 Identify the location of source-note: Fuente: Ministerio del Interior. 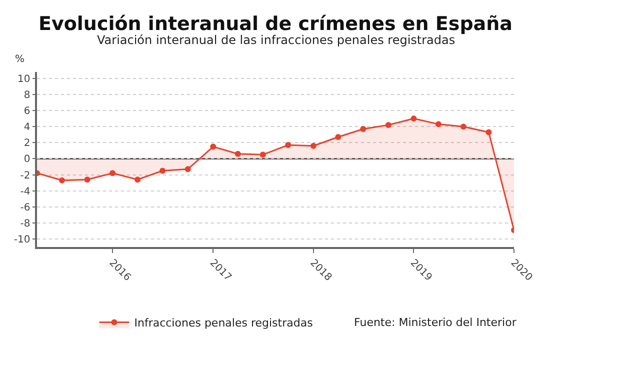
(435, 322).